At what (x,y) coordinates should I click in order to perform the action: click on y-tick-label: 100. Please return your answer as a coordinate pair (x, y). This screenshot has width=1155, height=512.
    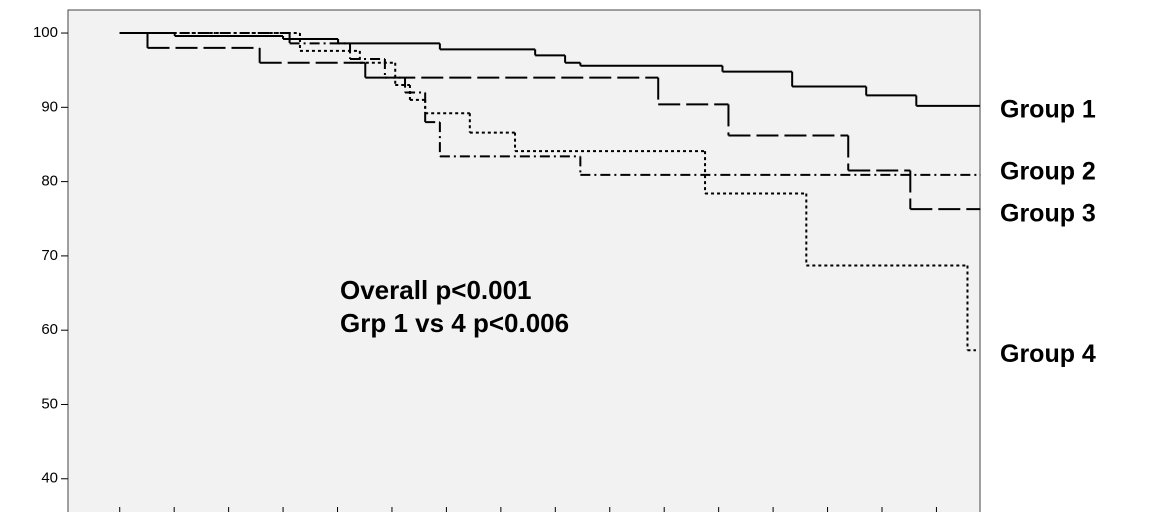
    Looking at the image, I should click on (45, 32).